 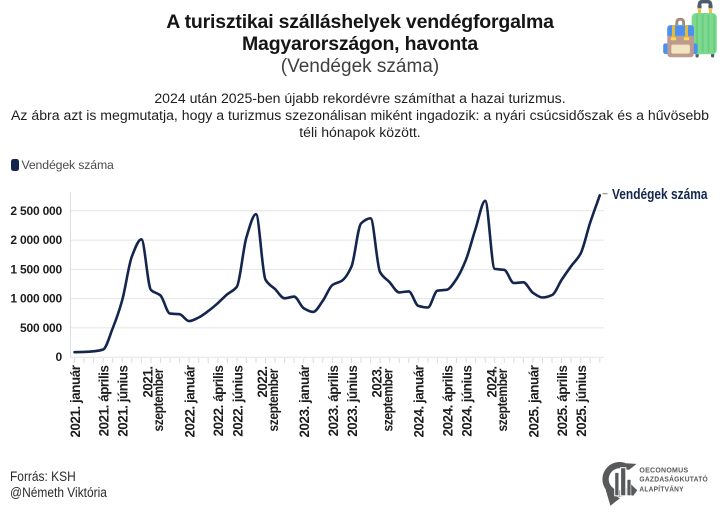 What do you see at coordinates (218, 400) in the screenshot?
I see `svg-text: 2022. április` at bounding box center [218, 400].